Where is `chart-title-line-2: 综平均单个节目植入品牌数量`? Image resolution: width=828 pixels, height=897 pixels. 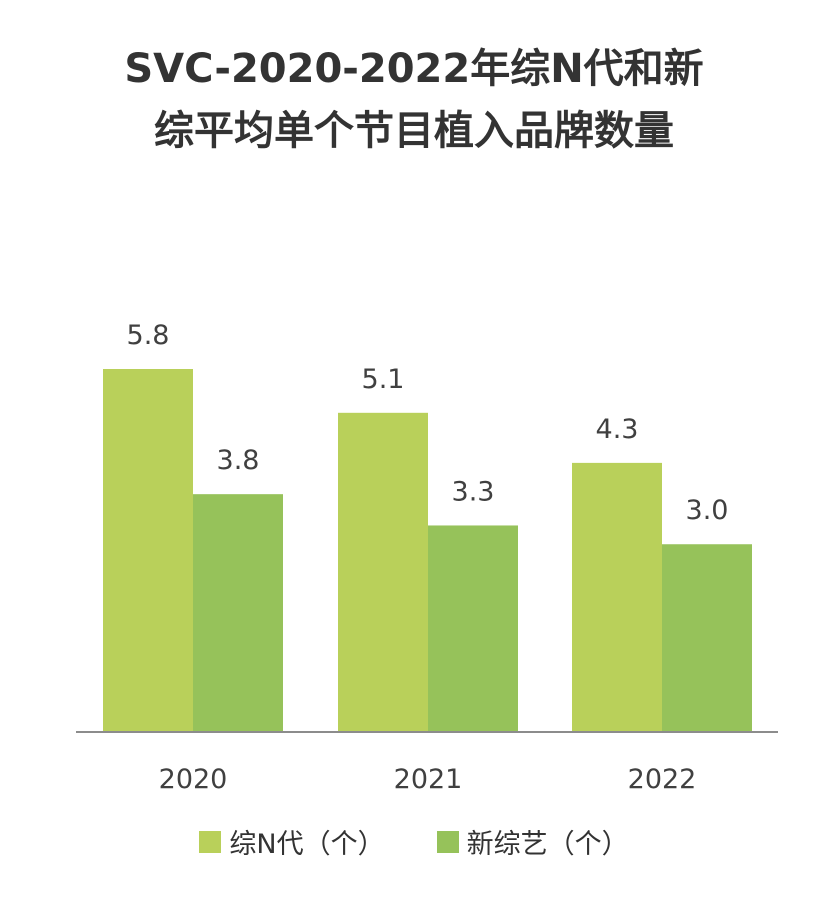
chart-title-line-2: 综平均单个节目植入品牌数量 is located at coordinates (414, 131).